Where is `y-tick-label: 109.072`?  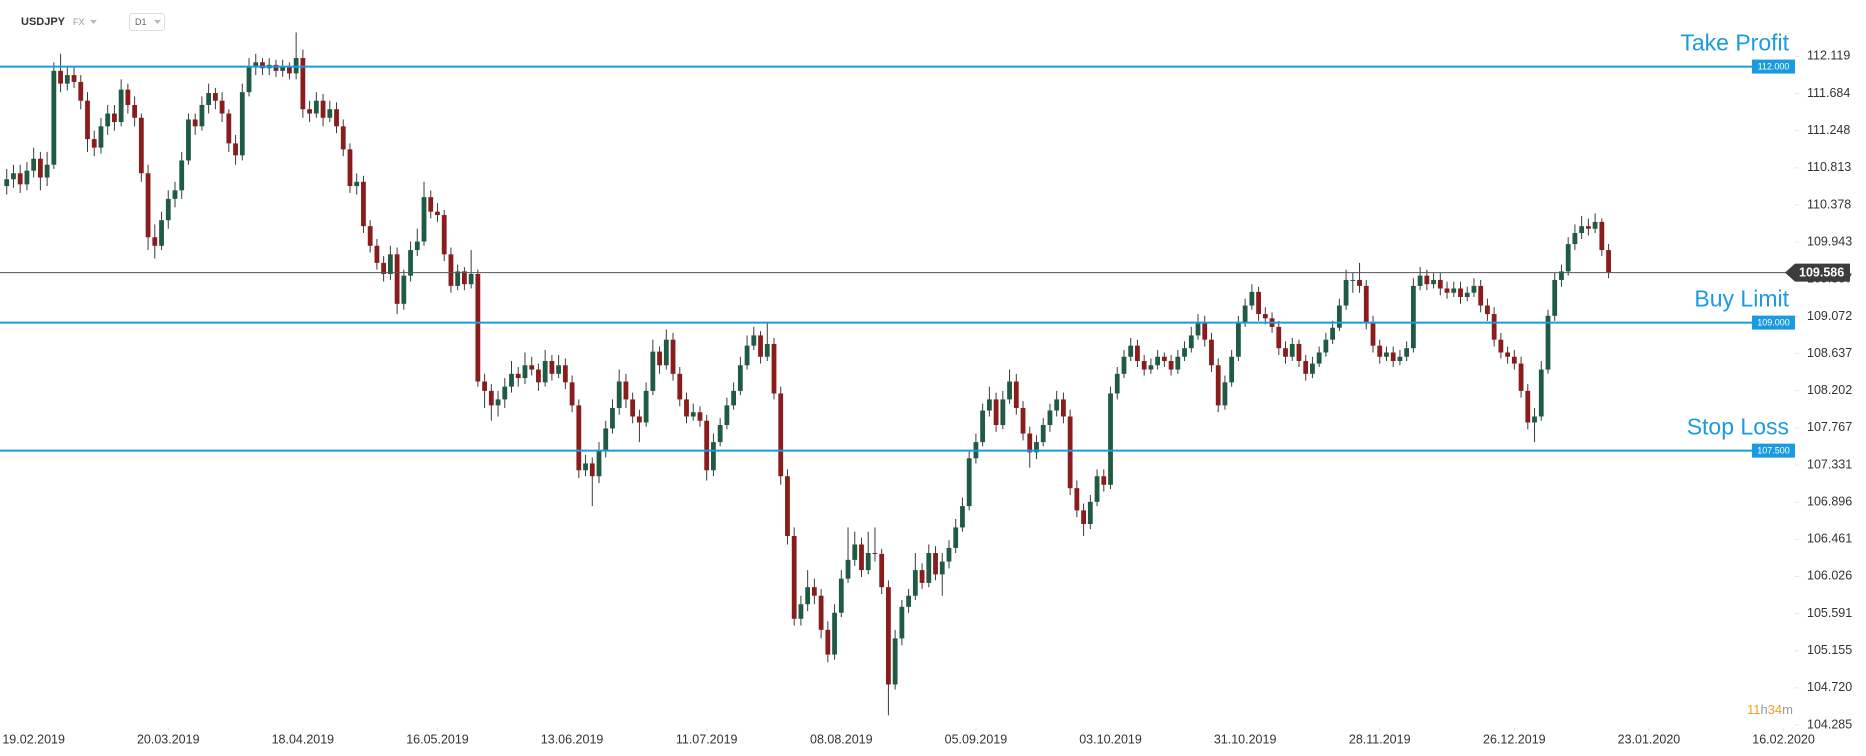 y-tick-label: 109.072 is located at coordinates (1829, 316).